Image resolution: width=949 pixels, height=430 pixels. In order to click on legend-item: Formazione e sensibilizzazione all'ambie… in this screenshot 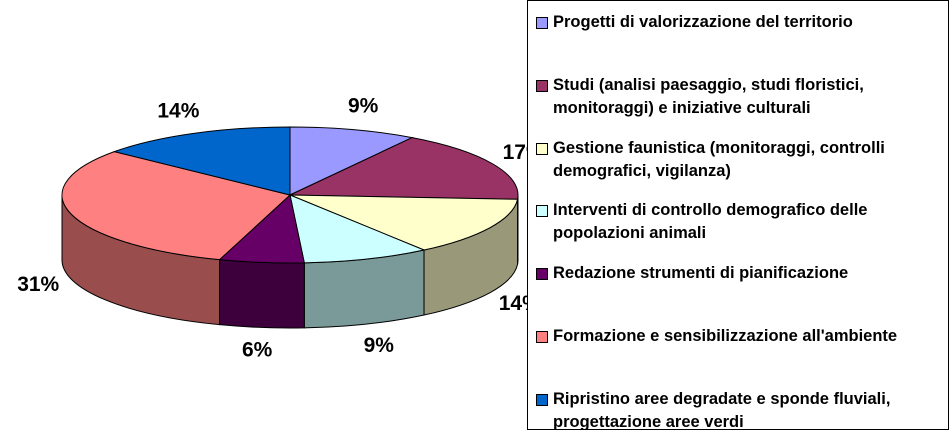, I will do `click(738, 336)`.